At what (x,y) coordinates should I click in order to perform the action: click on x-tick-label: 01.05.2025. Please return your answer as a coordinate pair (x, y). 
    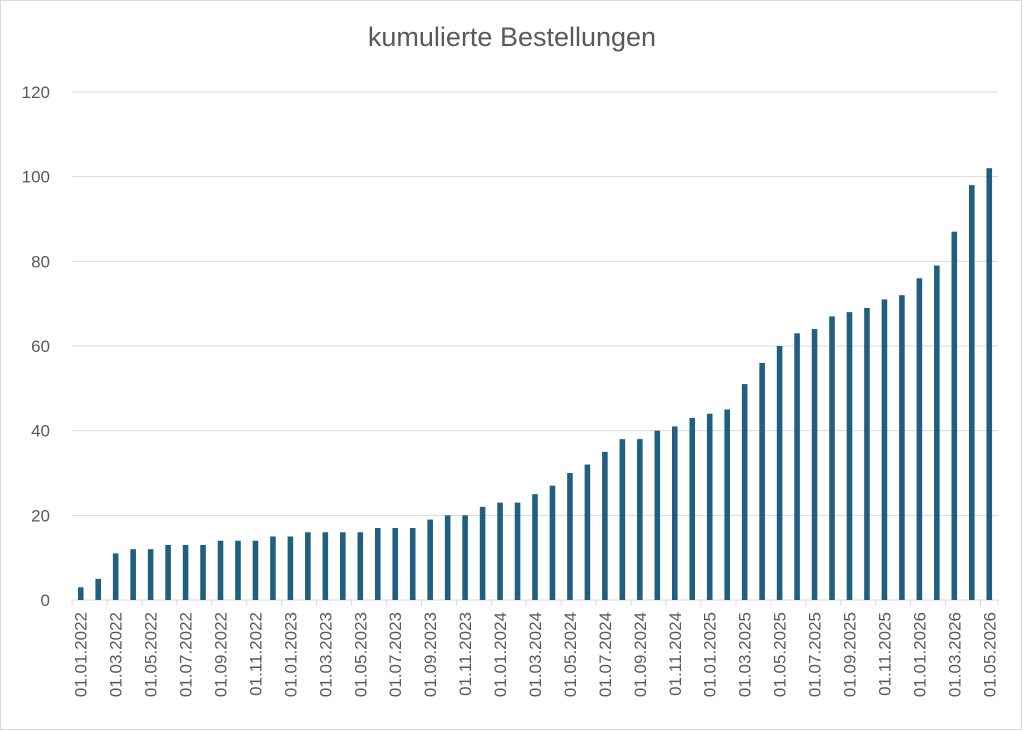
    Looking at the image, I should click on (780, 654).